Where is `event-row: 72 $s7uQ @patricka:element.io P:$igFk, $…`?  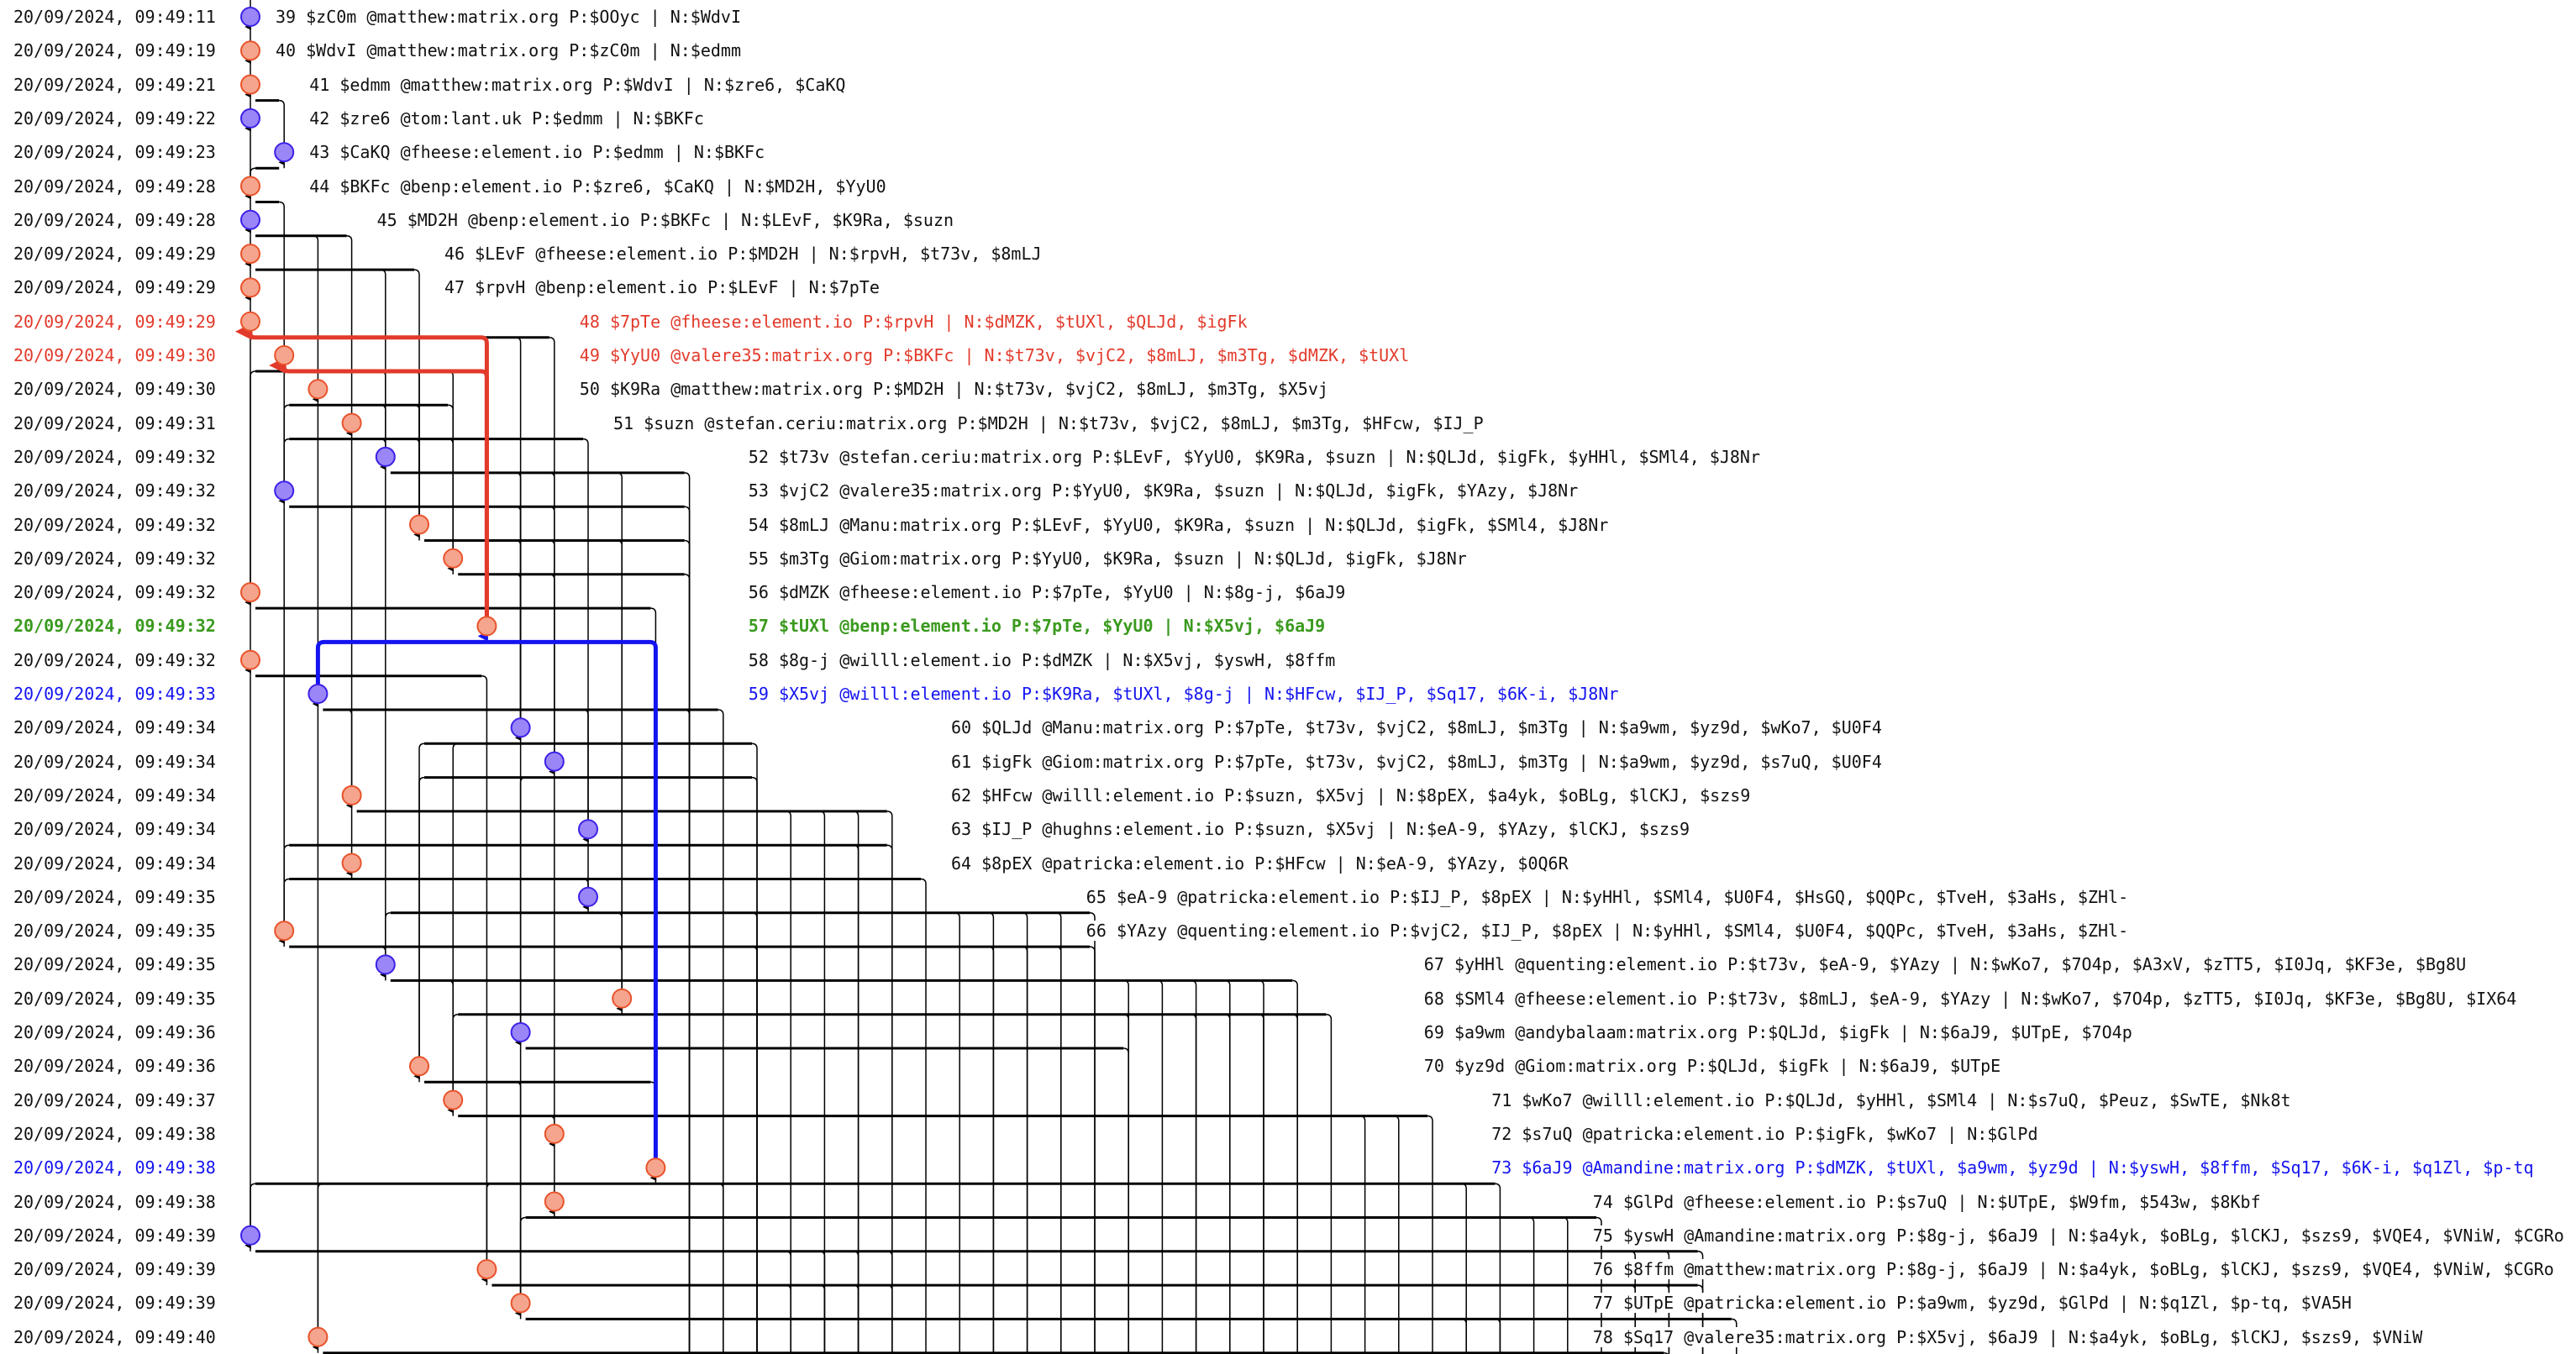 event-row: 72 $s7uQ @patricka:element.io P:$igFk, $… is located at coordinates (1766, 1133).